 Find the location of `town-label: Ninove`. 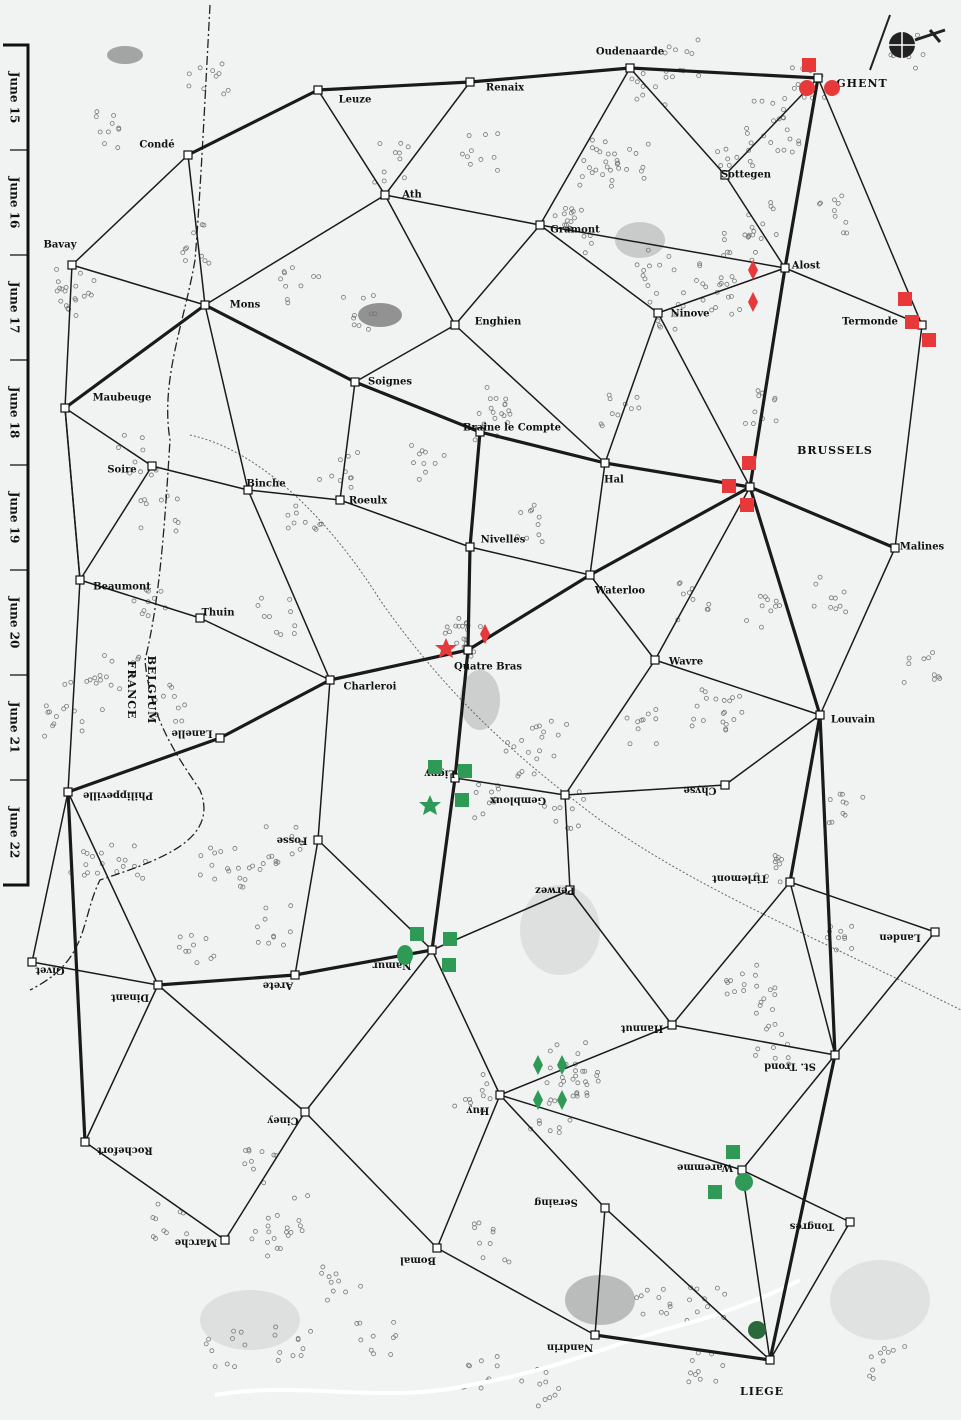

town-label: Ninove is located at coordinates (689, 314).